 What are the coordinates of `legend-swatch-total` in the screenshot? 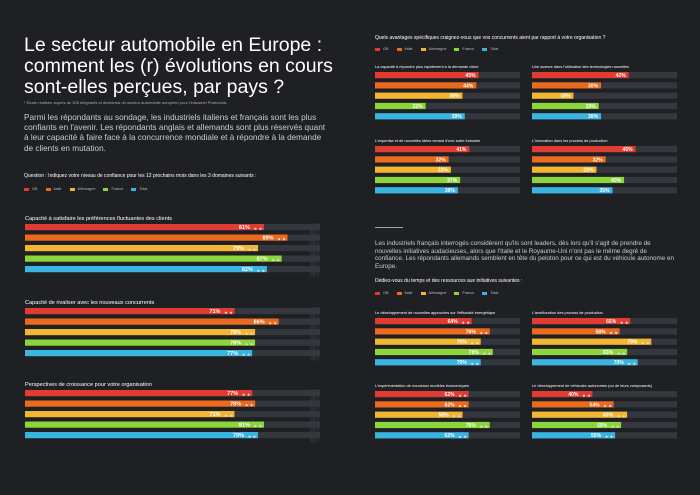 It's located at (134, 189).